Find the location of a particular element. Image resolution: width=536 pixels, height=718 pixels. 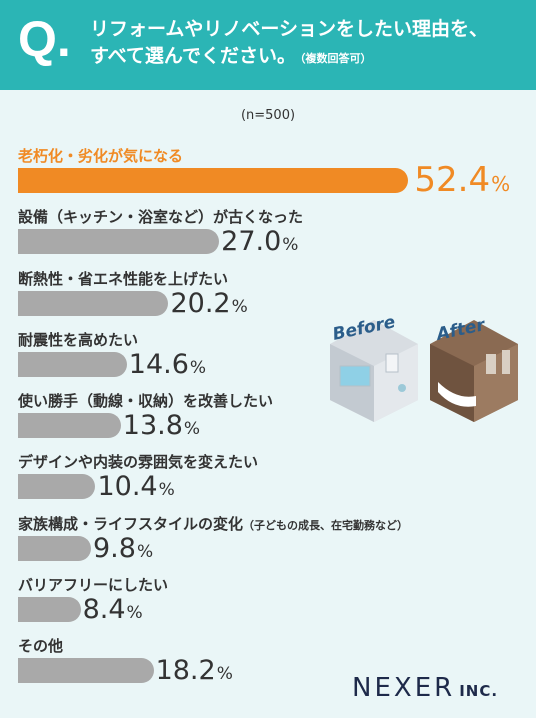

value-number: 8.4 is located at coordinates (104, 609).